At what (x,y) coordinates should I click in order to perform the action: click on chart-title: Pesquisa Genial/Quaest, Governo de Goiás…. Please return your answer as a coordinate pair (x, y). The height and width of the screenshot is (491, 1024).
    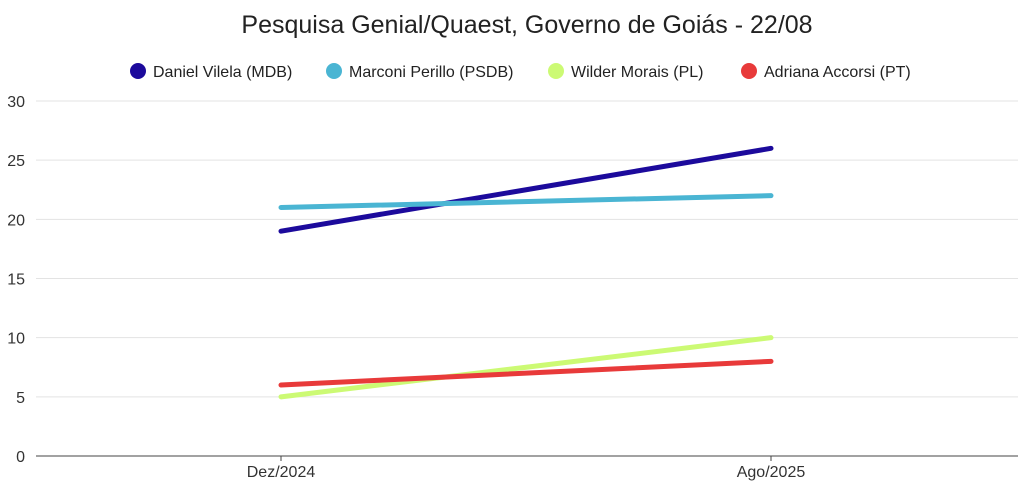
    Looking at the image, I should click on (526, 25).